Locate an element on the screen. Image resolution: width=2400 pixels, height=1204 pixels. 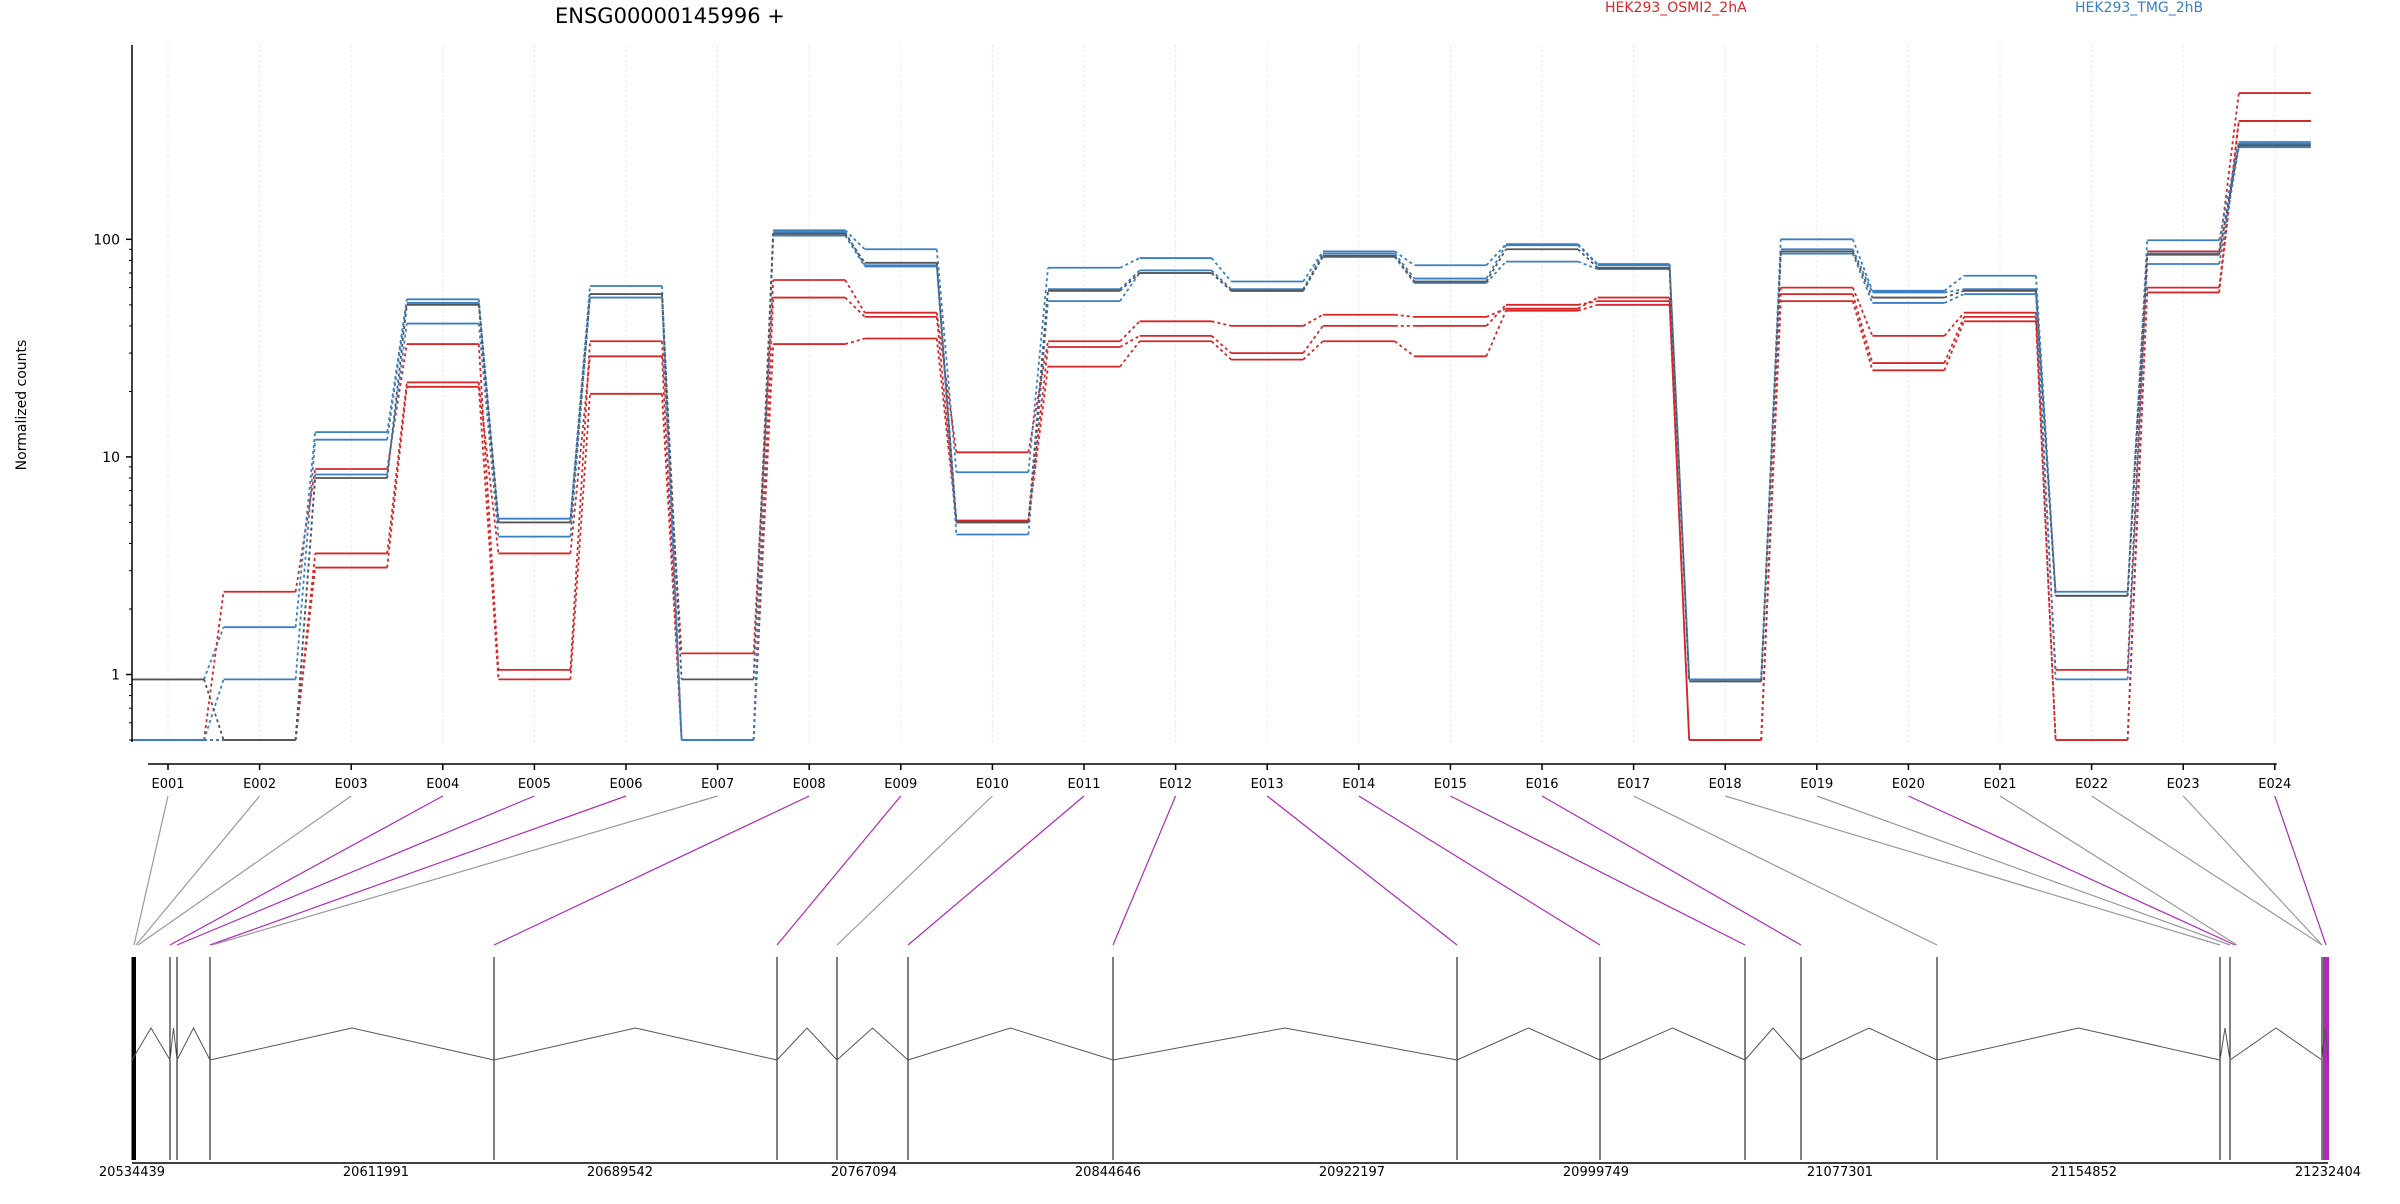
x-tick-label: E023 is located at coordinates (2183, 784).